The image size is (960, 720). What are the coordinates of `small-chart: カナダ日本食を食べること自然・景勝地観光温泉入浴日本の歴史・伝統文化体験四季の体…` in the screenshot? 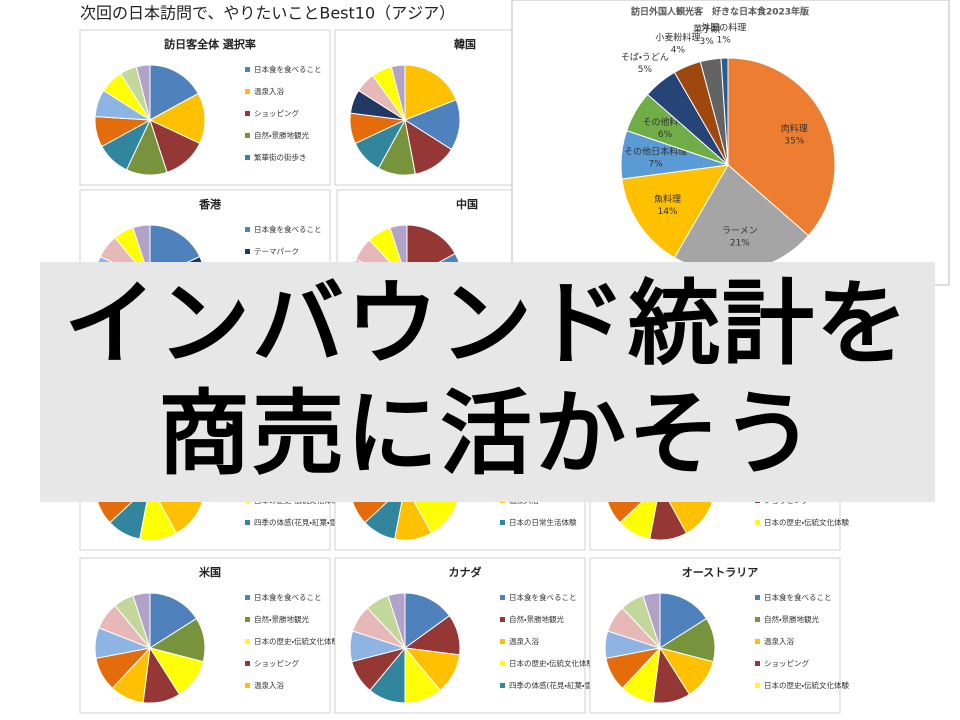 It's located at (468, 635).